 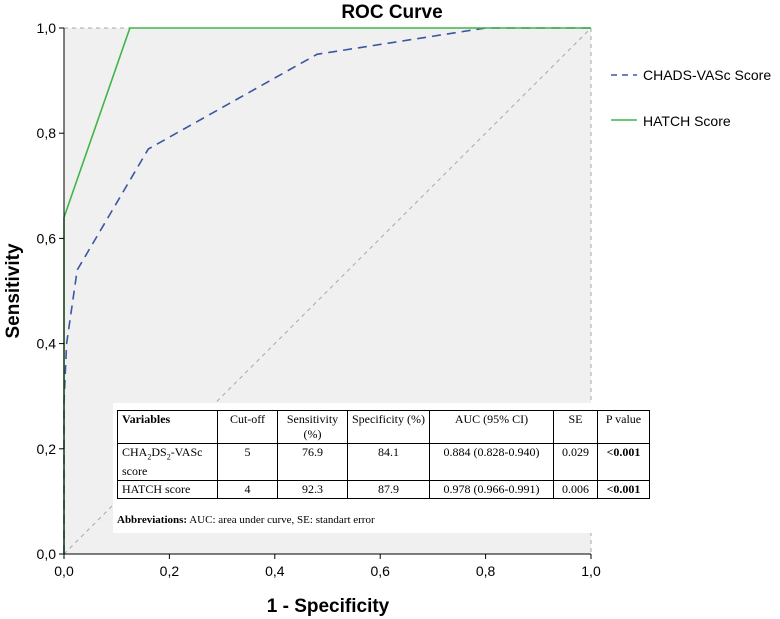 What do you see at coordinates (388, 427) in the screenshot?
I see `header-specificity: Specificity (%)` at bounding box center [388, 427].